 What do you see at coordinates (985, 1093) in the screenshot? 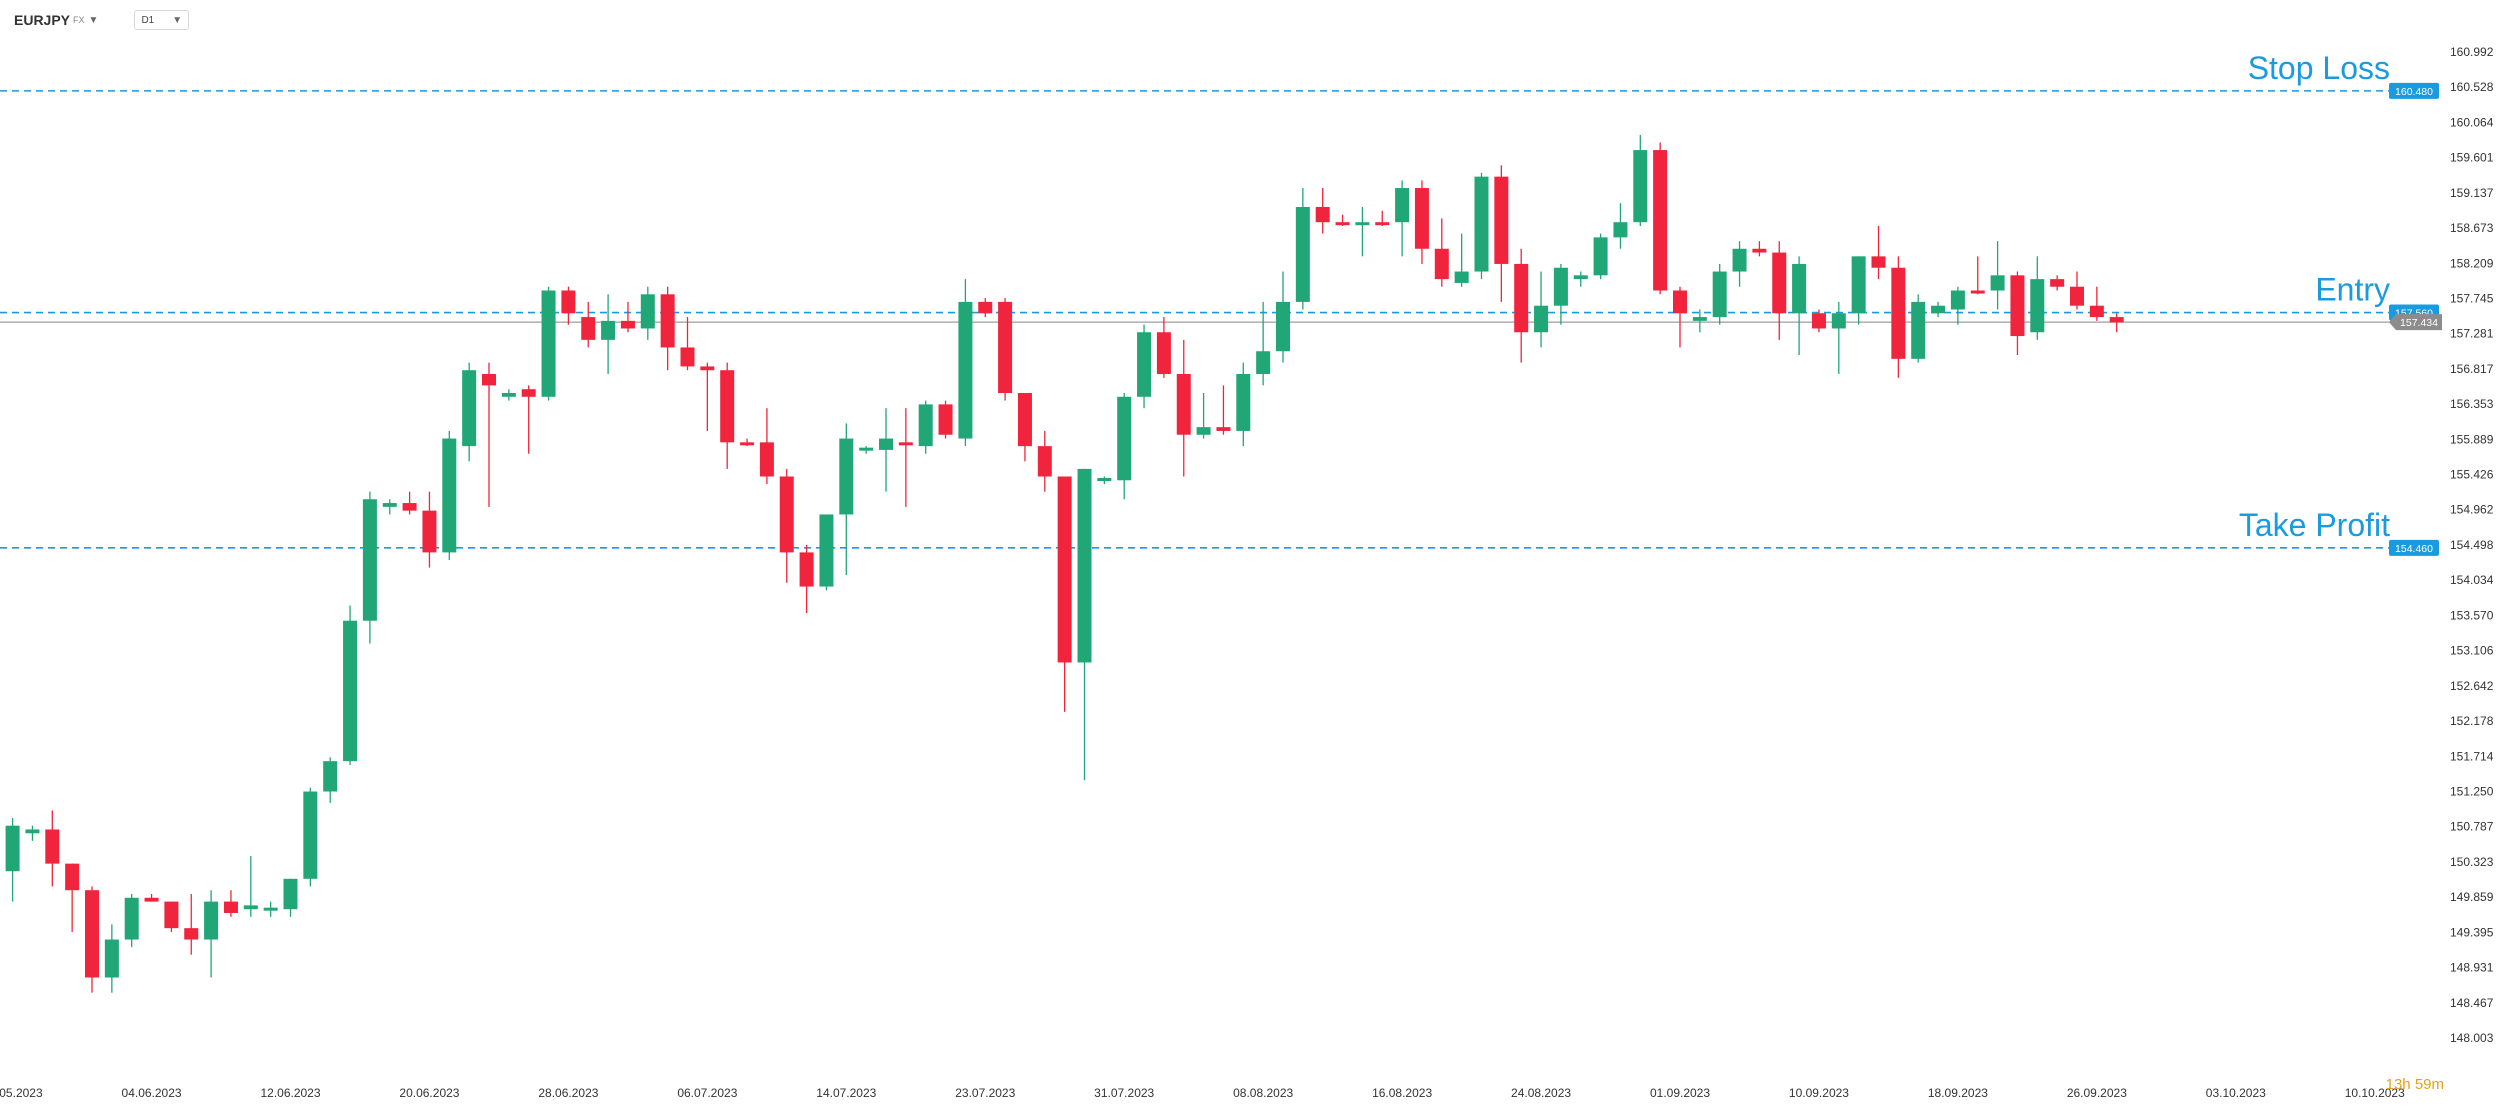
I see `x-tick-label: 23.07.2023` at bounding box center [985, 1093].